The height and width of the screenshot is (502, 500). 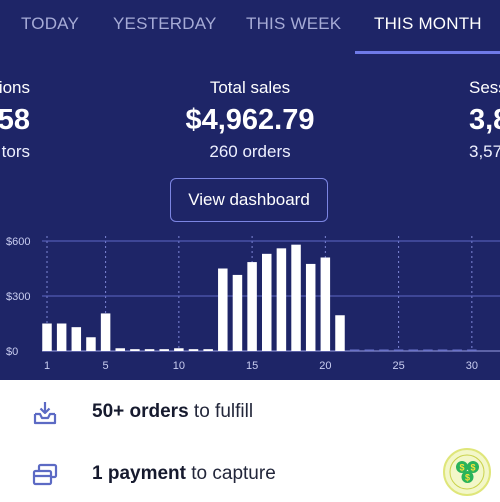 I want to click on watermark-badge-icon: $ $ $, so click(x=467, y=472).